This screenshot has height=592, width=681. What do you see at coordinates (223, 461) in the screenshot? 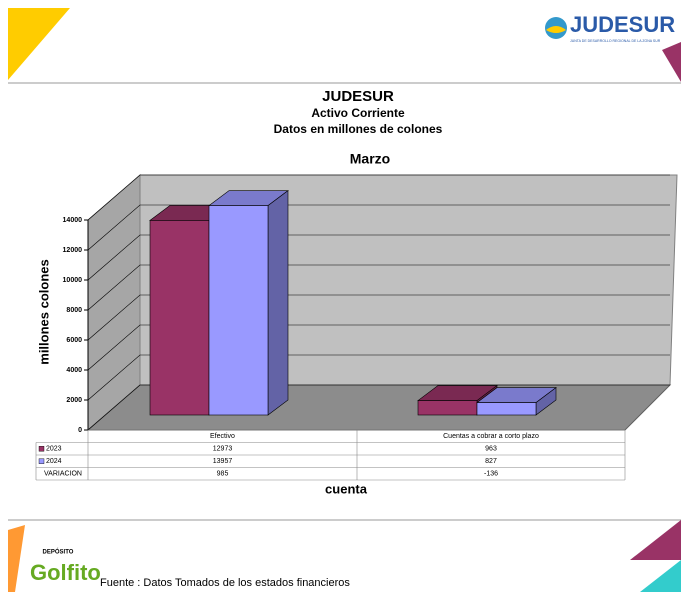
I see `table-value: 13957` at bounding box center [223, 461].